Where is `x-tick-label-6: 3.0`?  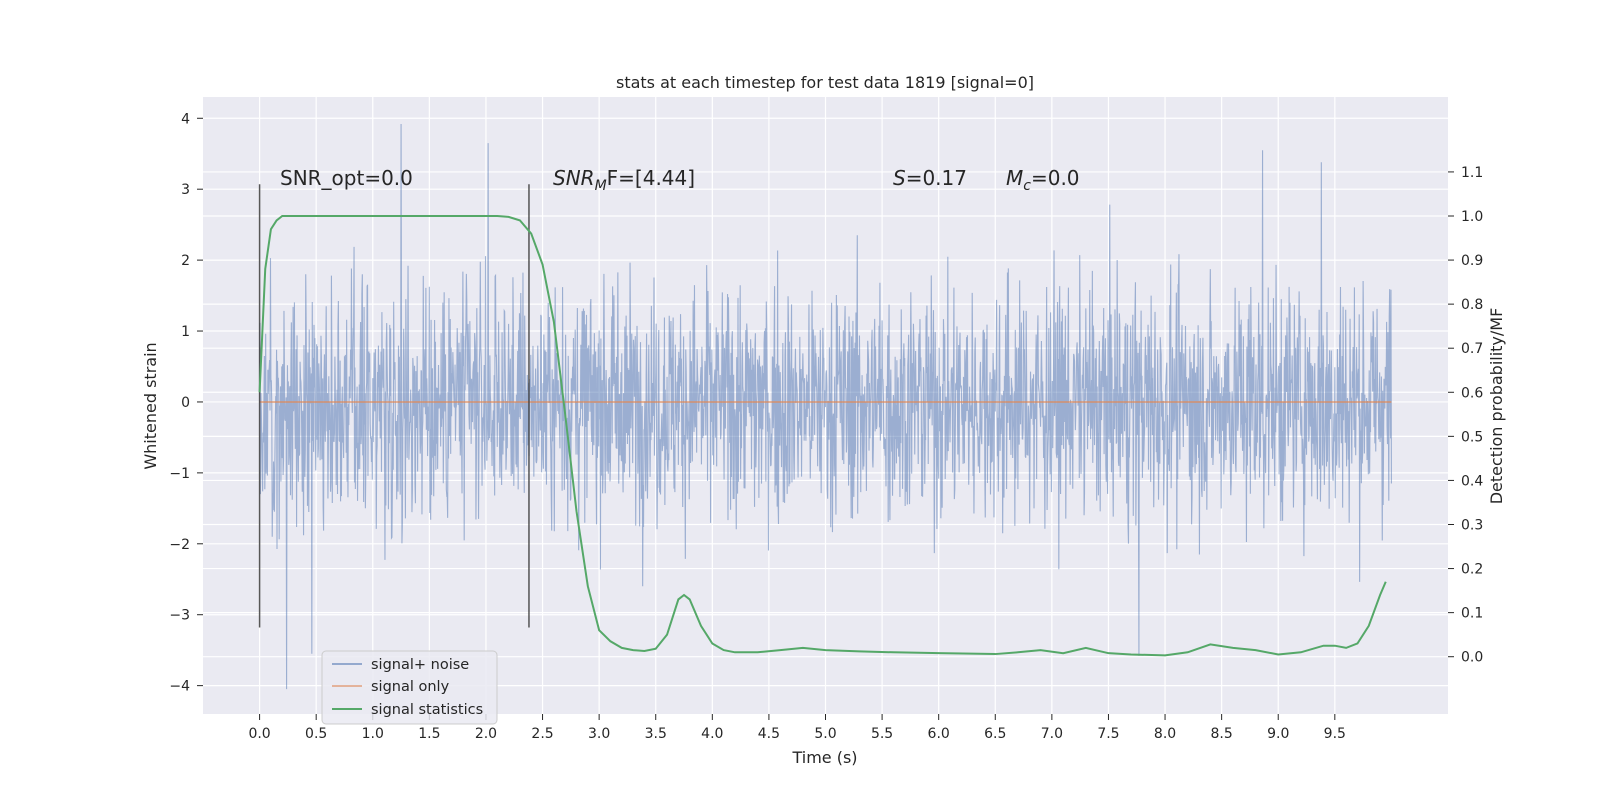
x-tick-label-6: 3.0 is located at coordinates (599, 734).